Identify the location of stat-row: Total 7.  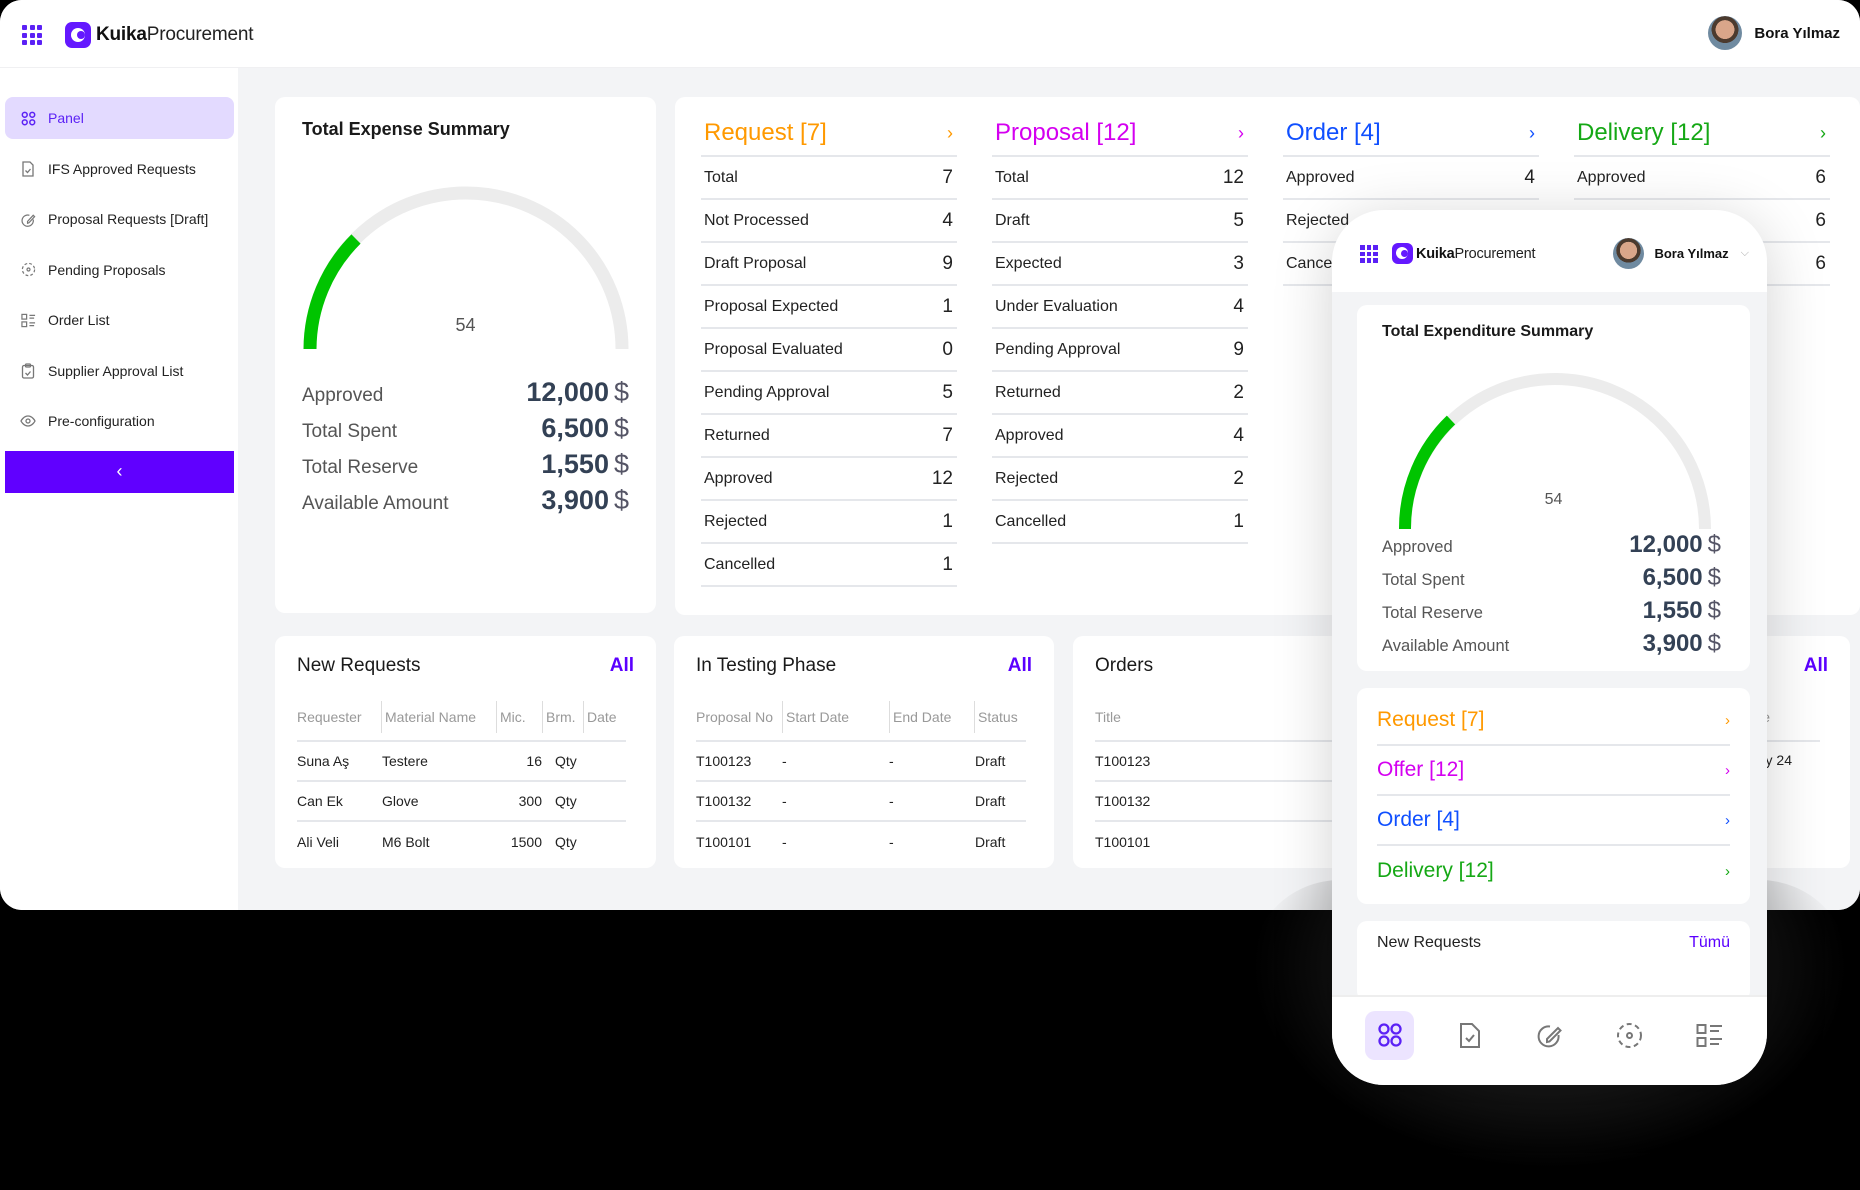
(829, 178).